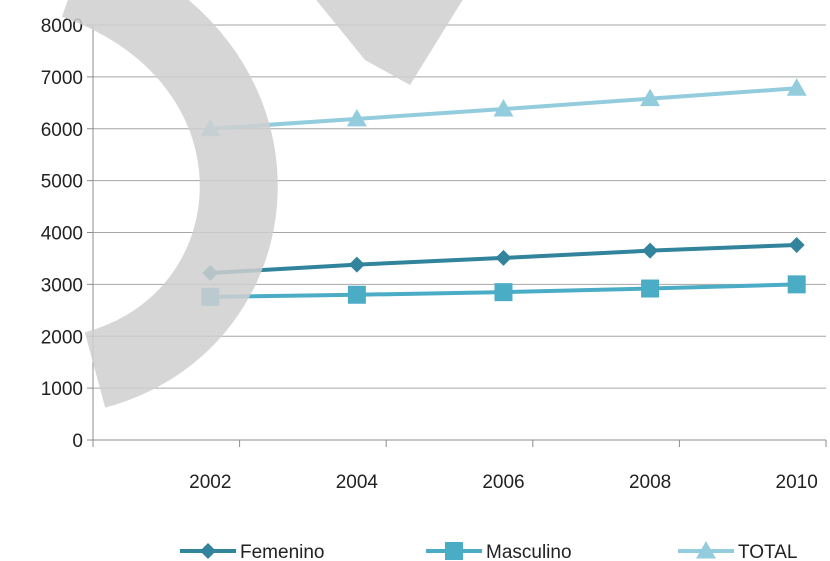 The width and height of the screenshot is (830, 561). I want to click on x-tick-label: 2008, so click(650, 482).